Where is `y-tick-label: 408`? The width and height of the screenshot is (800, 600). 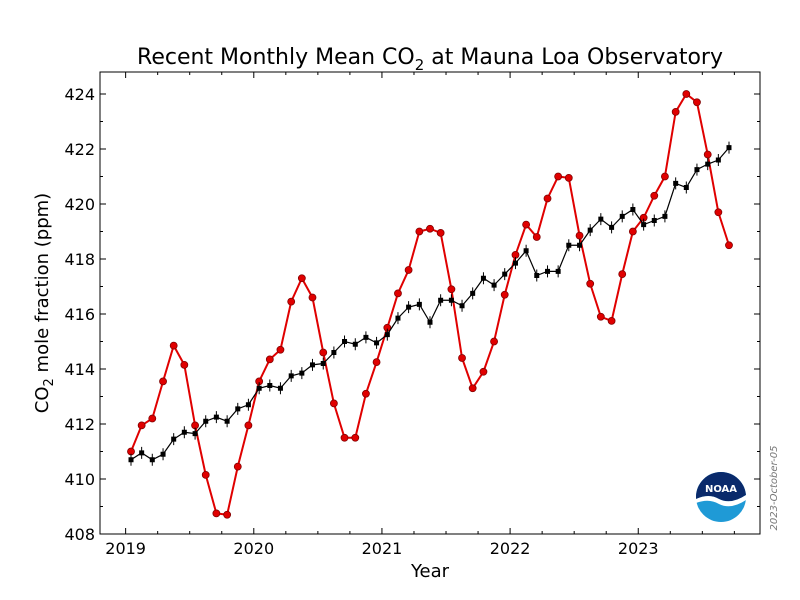
y-tick-label: 408 is located at coordinates (79, 534).